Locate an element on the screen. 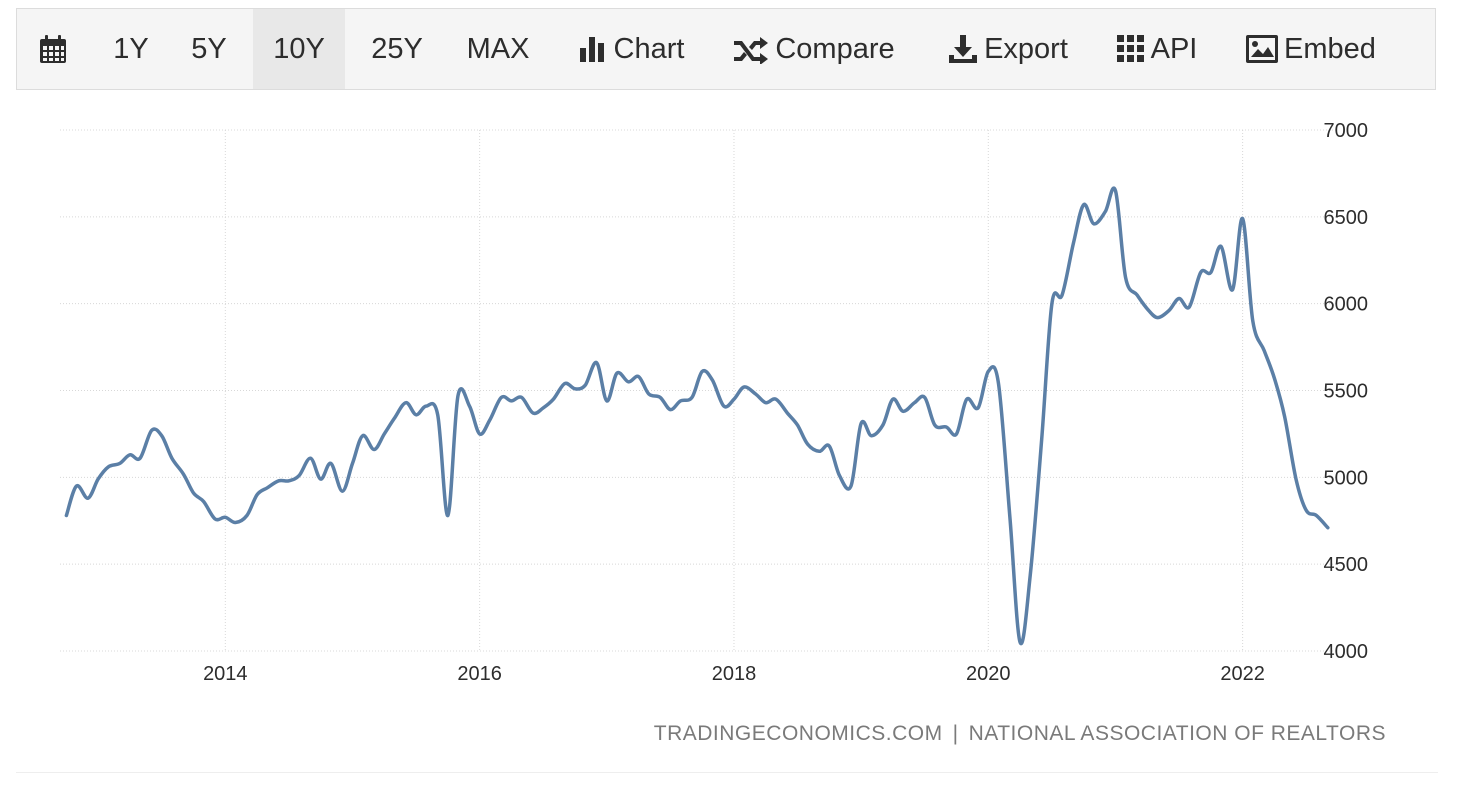 Image resolution: width=1464 pixels, height=800 pixels. y-tick-label: 7000 is located at coordinates (1346, 131).